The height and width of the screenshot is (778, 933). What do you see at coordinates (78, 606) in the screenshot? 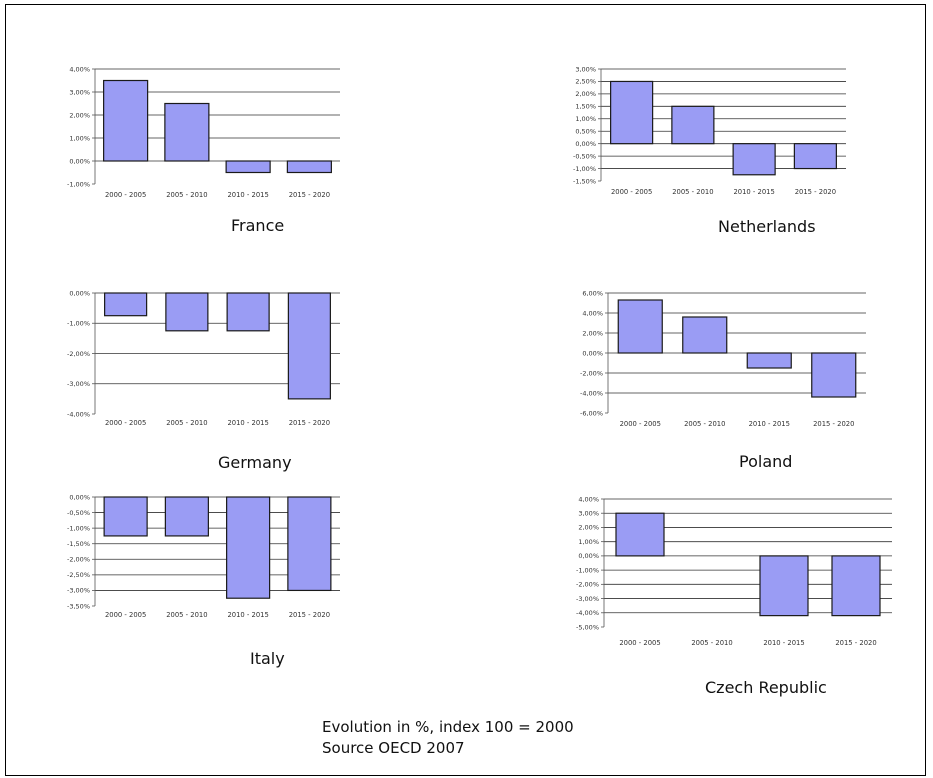
I see `y-tick-label: -3,50%` at bounding box center [78, 606].